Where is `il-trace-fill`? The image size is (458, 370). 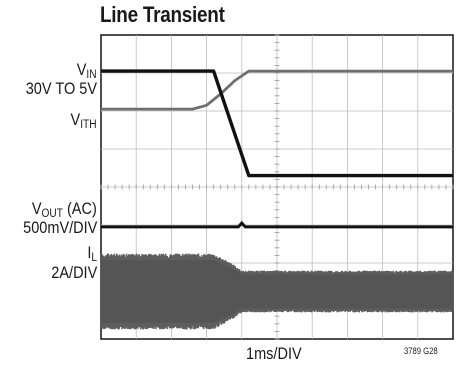 il-trace-fill is located at coordinates (277, 291).